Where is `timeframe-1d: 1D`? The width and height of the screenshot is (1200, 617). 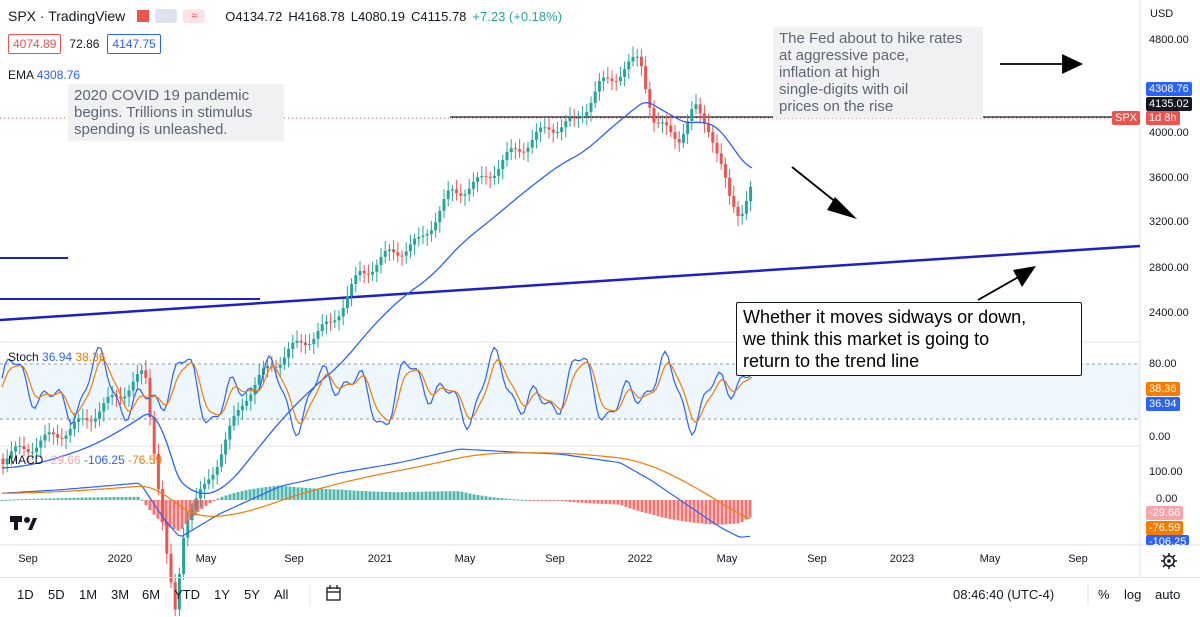 timeframe-1d: 1D is located at coordinates (25, 594).